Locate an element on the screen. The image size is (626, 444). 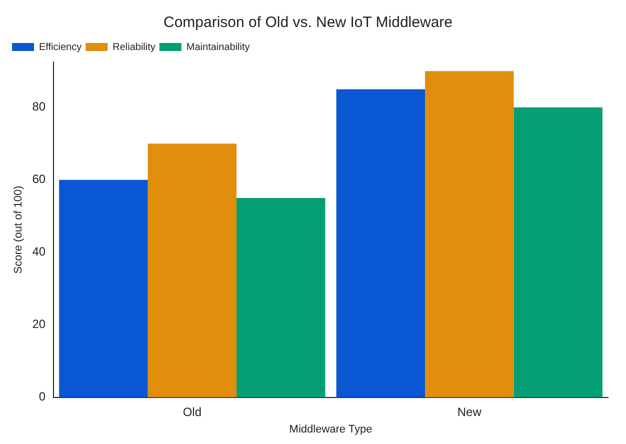
y-tick-label: 60 is located at coordinates (39, 179).